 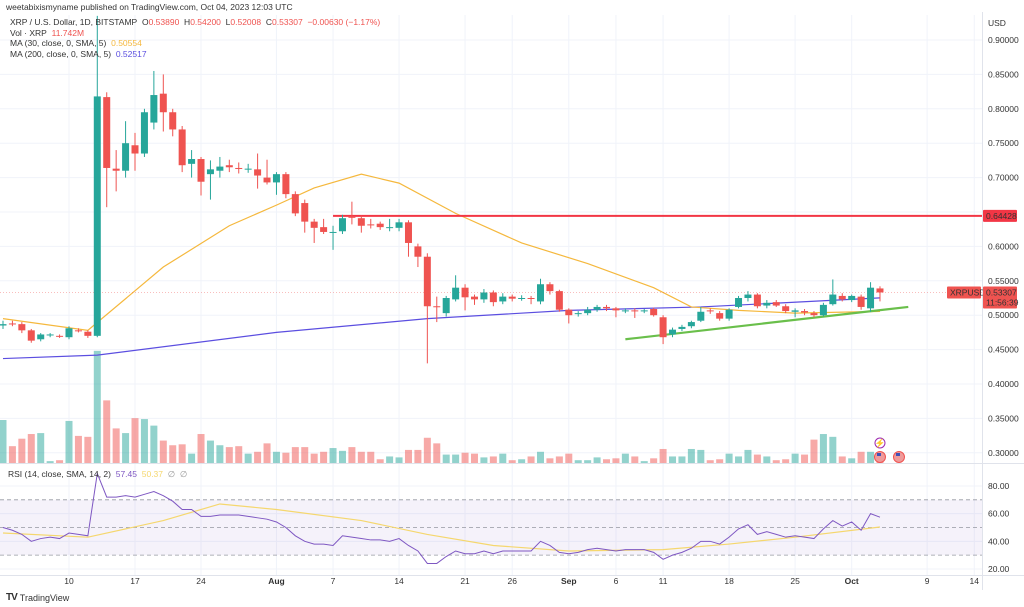 What do you see at coordinates (1000, 215) in the screenshot?
I see `resistance-price-tag` at bounding box center [1000, 215].